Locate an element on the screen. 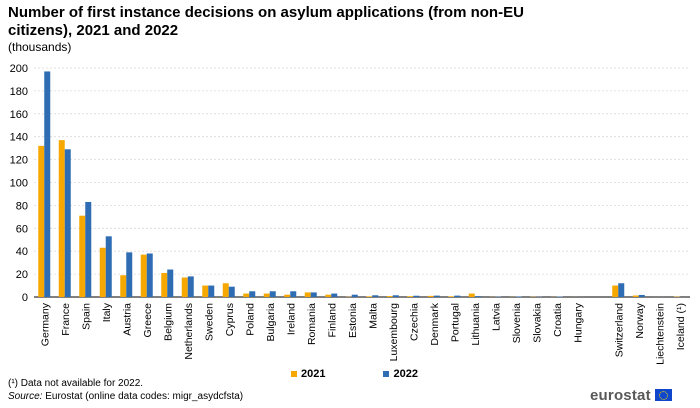  eu-flag-icon is located at coordinates (663, 395).